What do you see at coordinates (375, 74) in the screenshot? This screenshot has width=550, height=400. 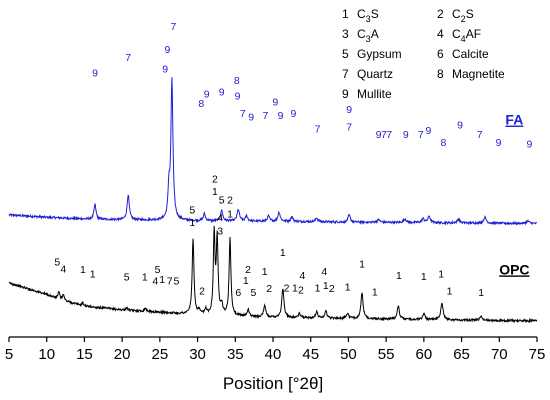 I see `legend-label: Quartz` at bounding box center [375, 74].